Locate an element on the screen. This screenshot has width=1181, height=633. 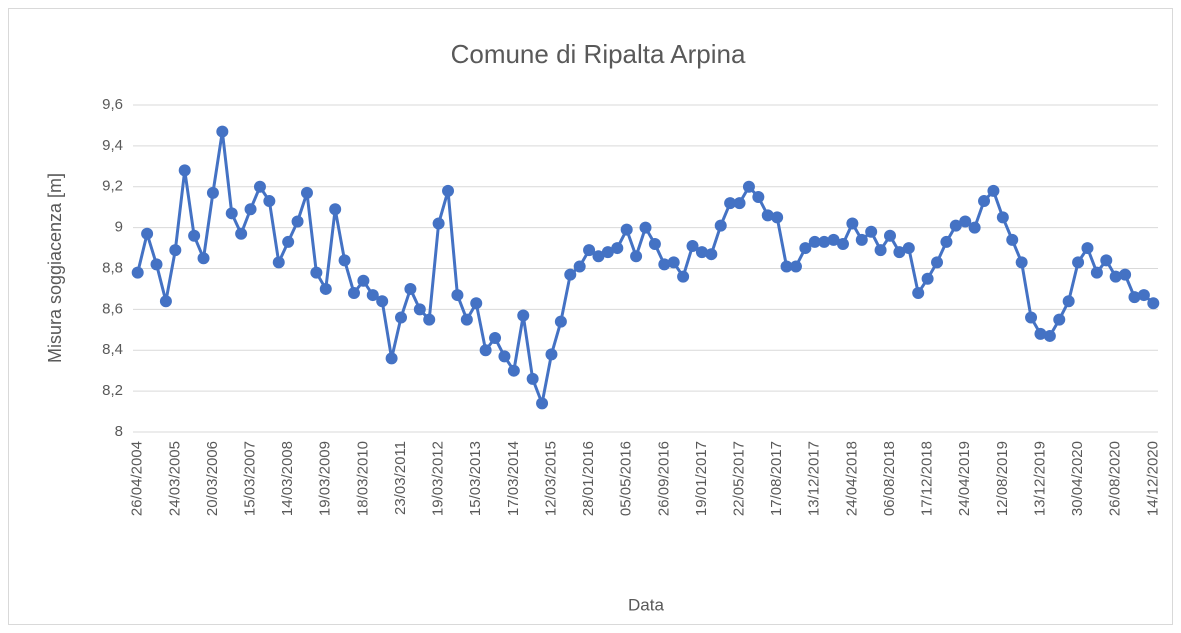
x-tick-label: 24/04/2018 is located at coordinates (851, 478).